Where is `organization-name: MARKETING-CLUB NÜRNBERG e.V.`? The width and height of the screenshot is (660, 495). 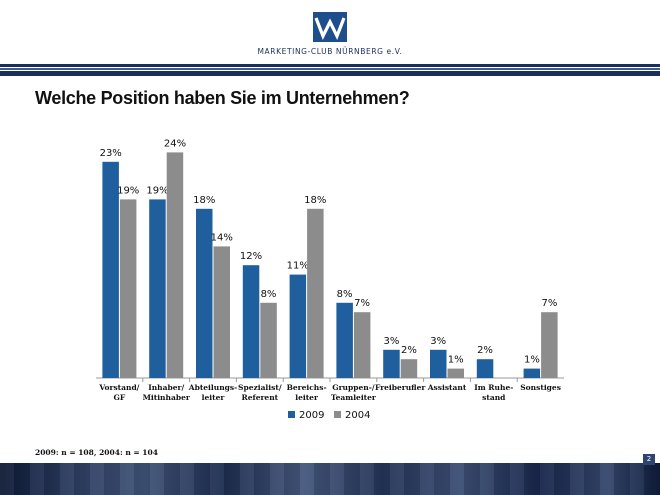
organization-name: MARKETING-CLUB NÜRNBERG e.V. is located at coordinates (330, 51).